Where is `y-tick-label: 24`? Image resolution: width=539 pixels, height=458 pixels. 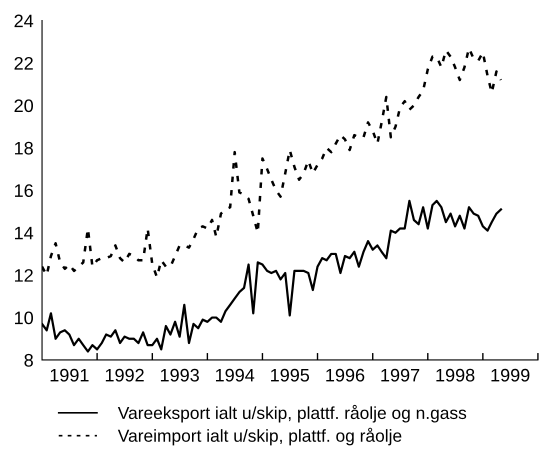 y-tick-label: 24 is located at coordinates (24, 21).